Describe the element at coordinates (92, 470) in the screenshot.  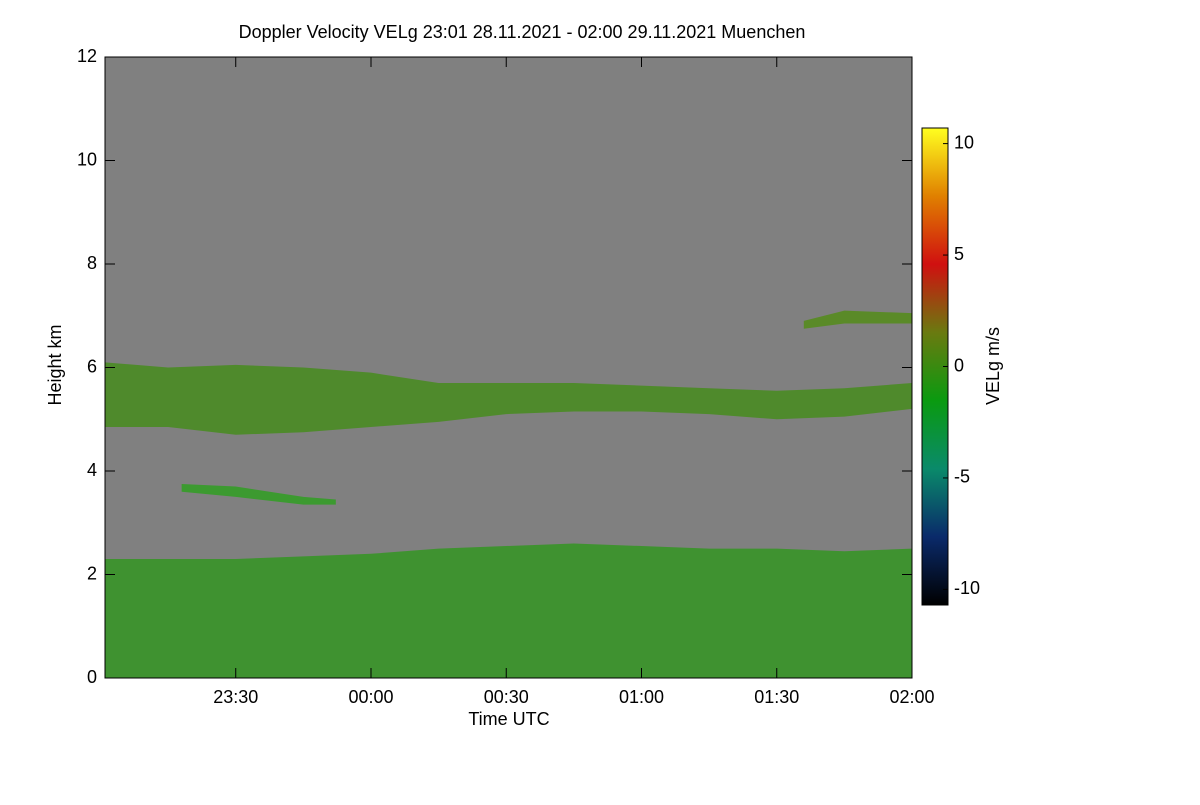
I see `y-tick-label: 4` at that location.